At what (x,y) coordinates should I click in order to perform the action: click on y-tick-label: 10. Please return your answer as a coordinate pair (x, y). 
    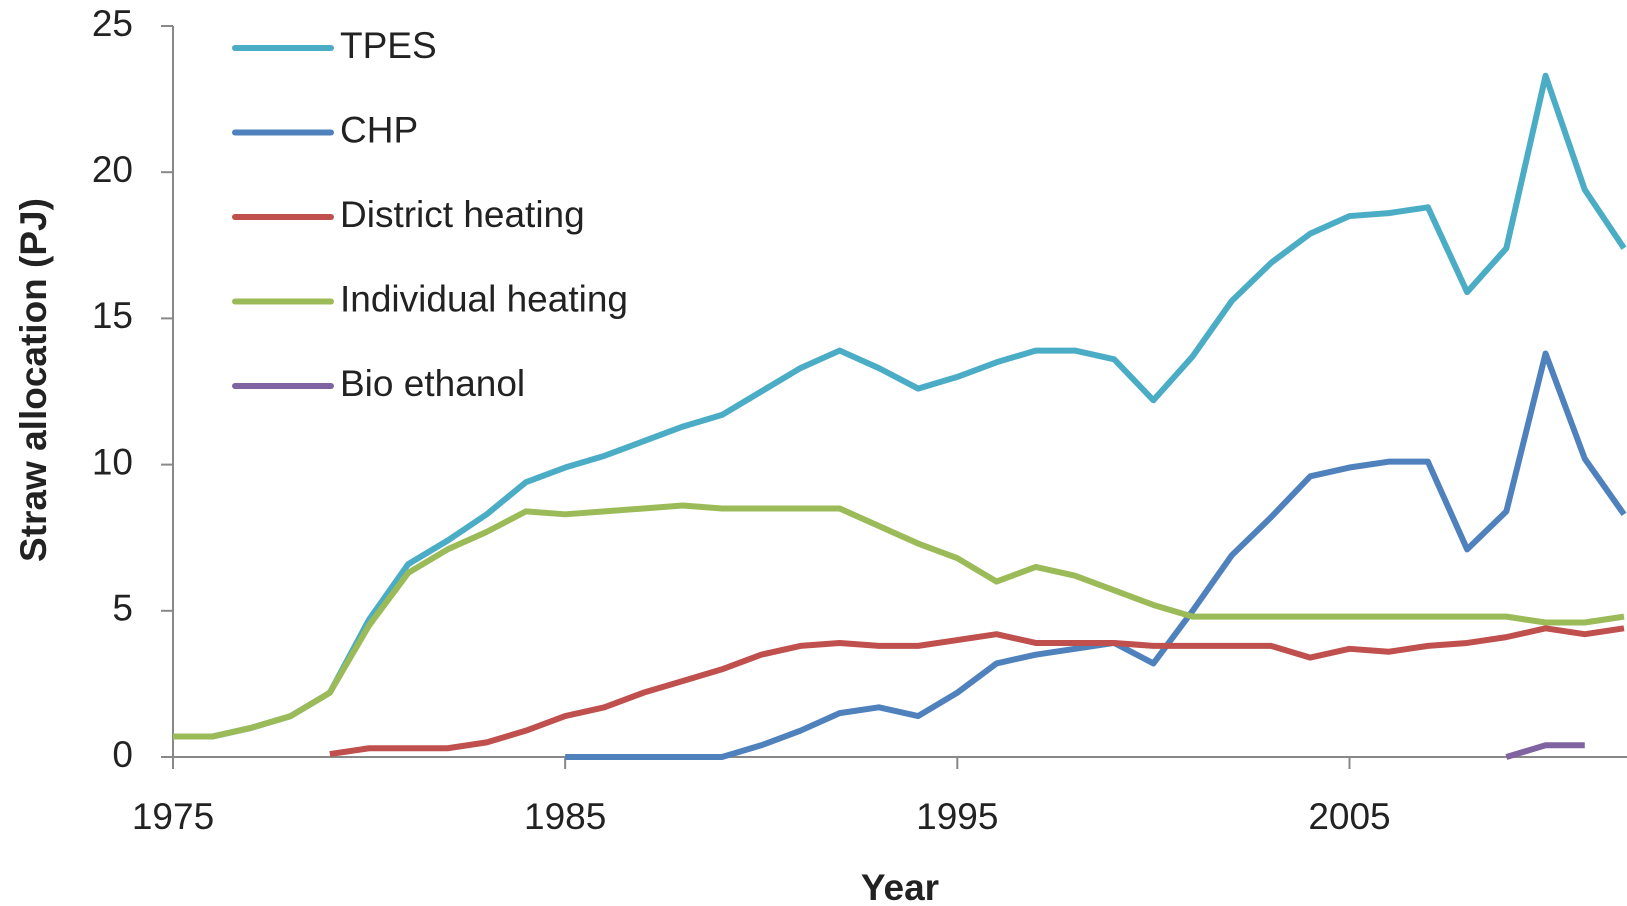
    Looking at the image, I should click on (112, 461).